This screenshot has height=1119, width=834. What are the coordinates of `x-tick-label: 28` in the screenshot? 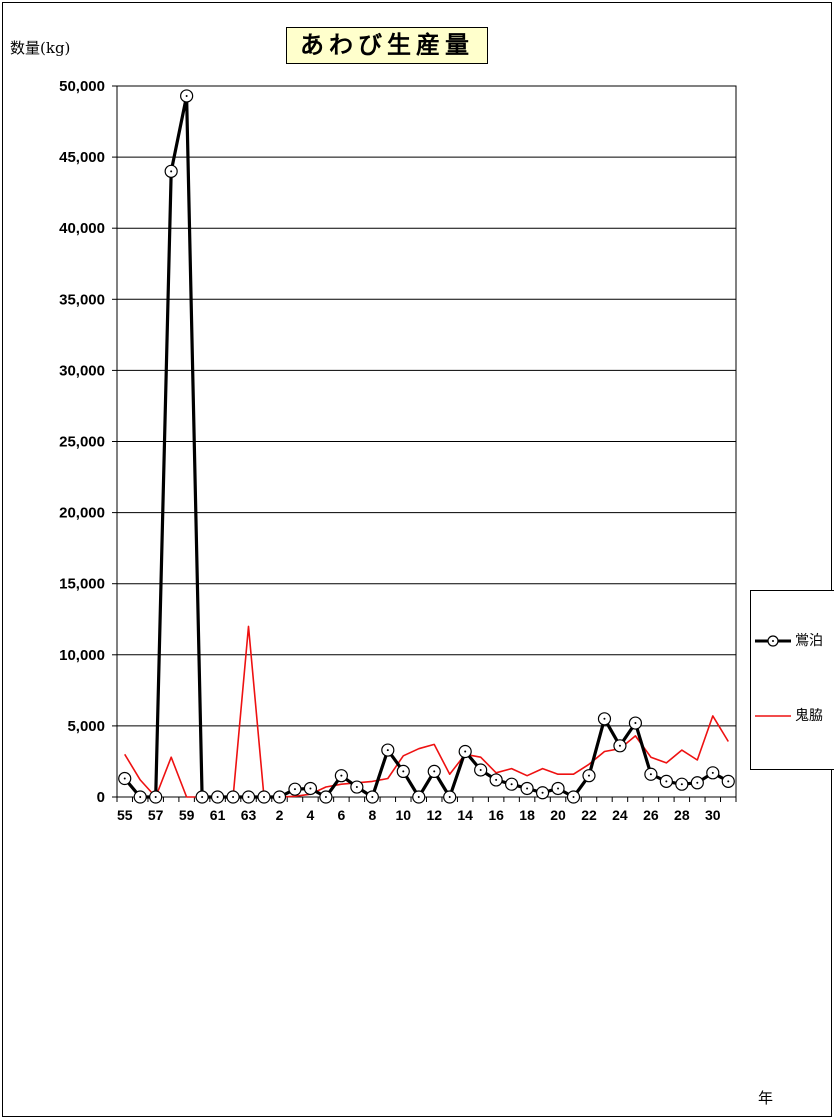 It's located at (682, 815).